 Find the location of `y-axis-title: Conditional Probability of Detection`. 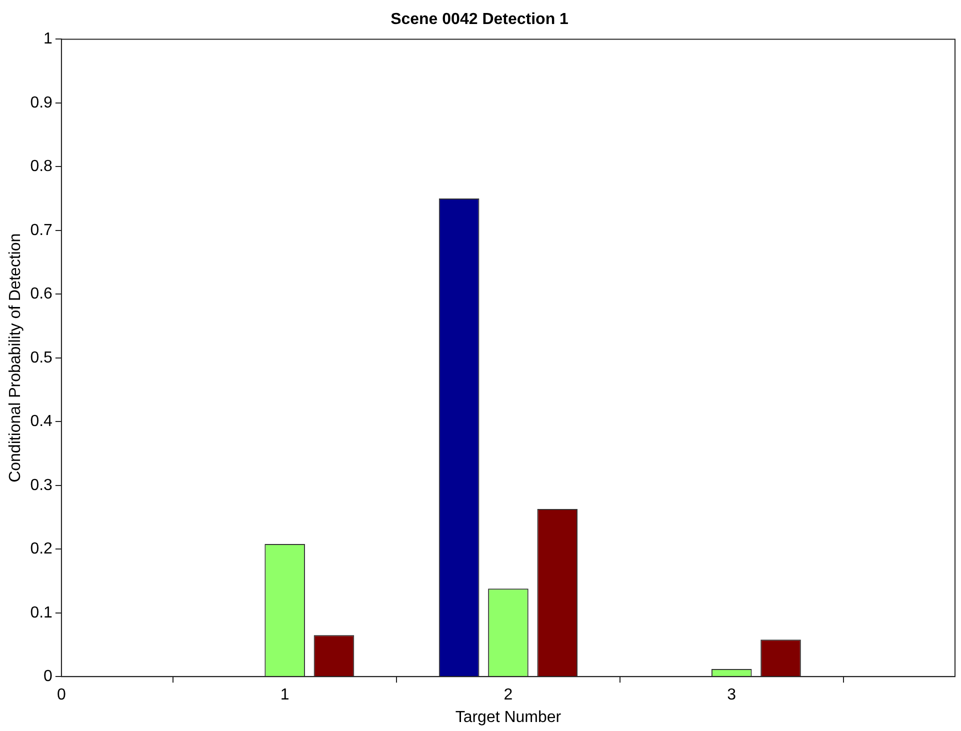

y-axis-title: Conditional Probability of Detection is located at coordinates (15, 357).